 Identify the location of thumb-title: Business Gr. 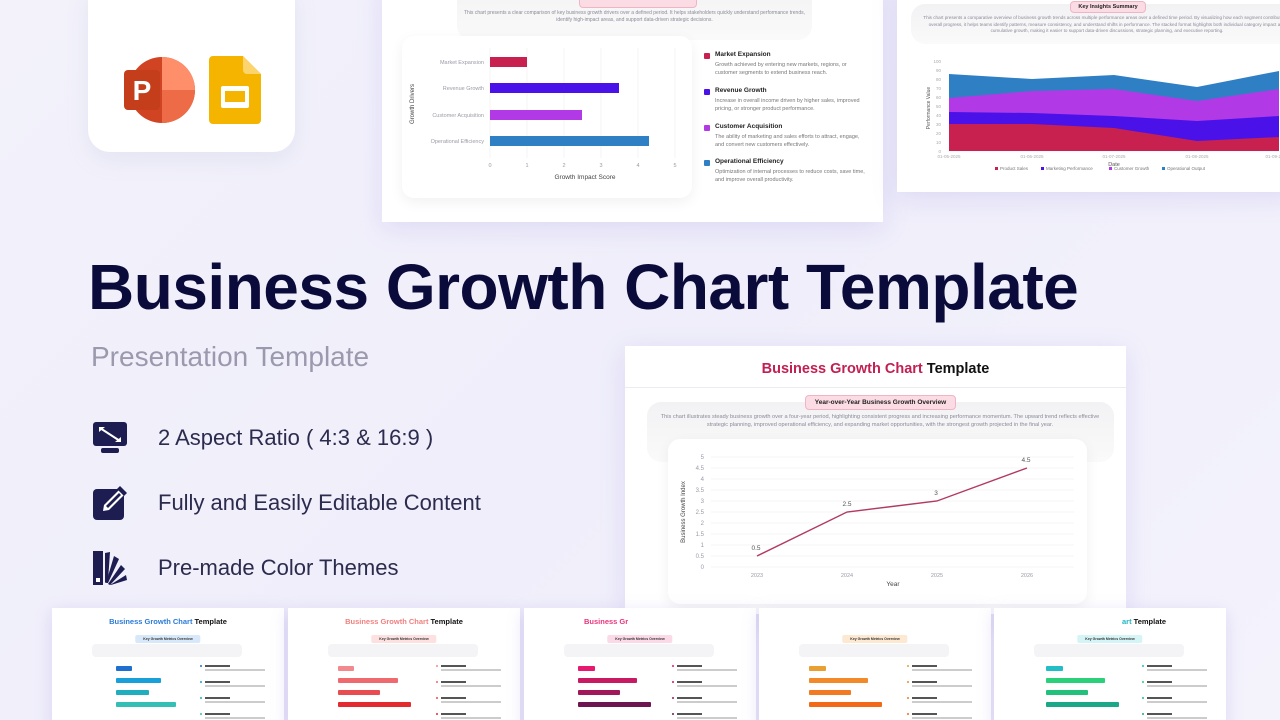
(606, 621).